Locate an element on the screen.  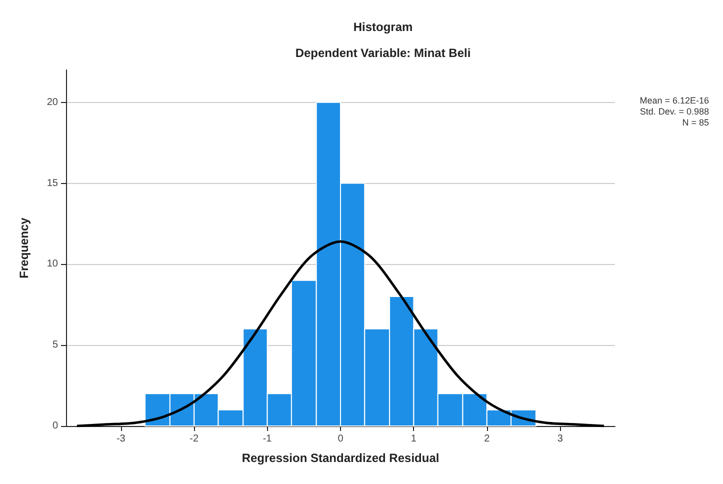
y-axis-title: Frequency is located at coordinates (24, 247).